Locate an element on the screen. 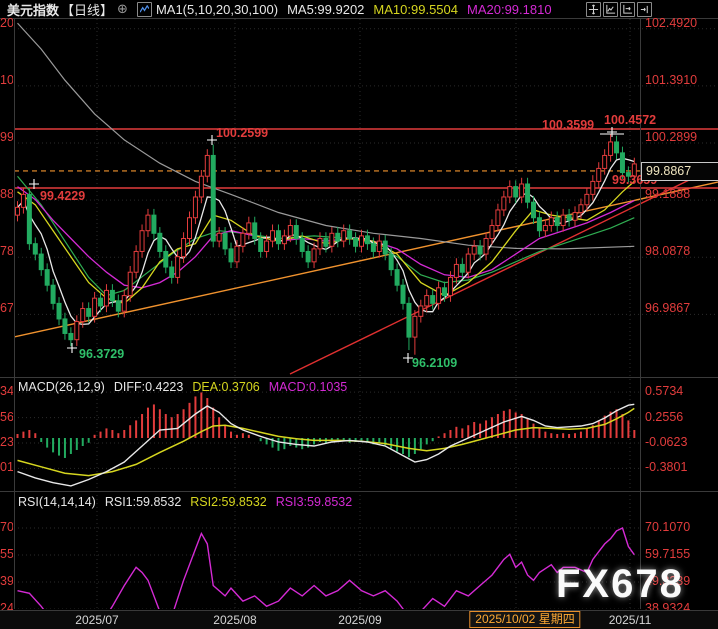 The height and width of the screenshot is (629, 718). macd-axis-label: 0.2556 is located at coordinates (664, 416).